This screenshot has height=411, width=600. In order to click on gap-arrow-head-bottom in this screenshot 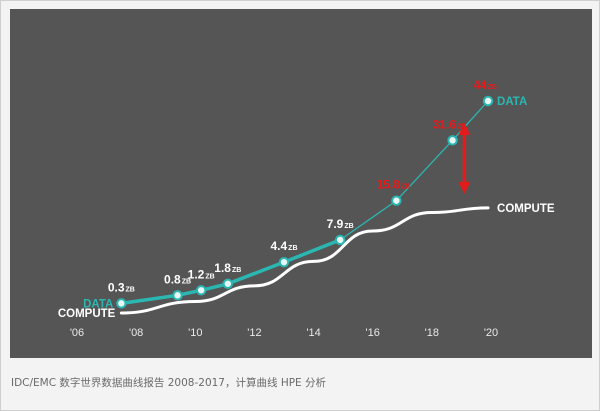, I will do `click(464, 187)`.